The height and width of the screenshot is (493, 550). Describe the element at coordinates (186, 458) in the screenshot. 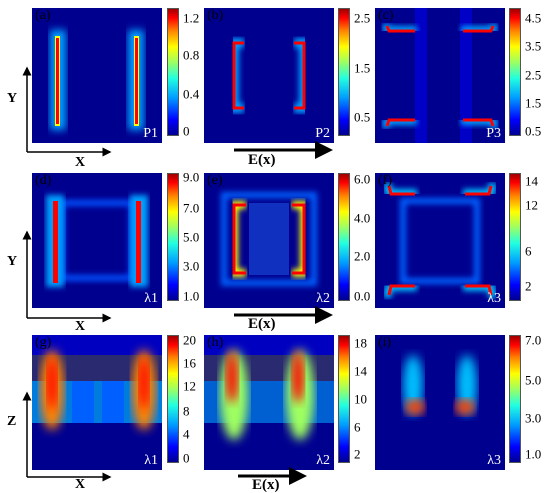

I see `colorbar-g-tick: 0` at that location.